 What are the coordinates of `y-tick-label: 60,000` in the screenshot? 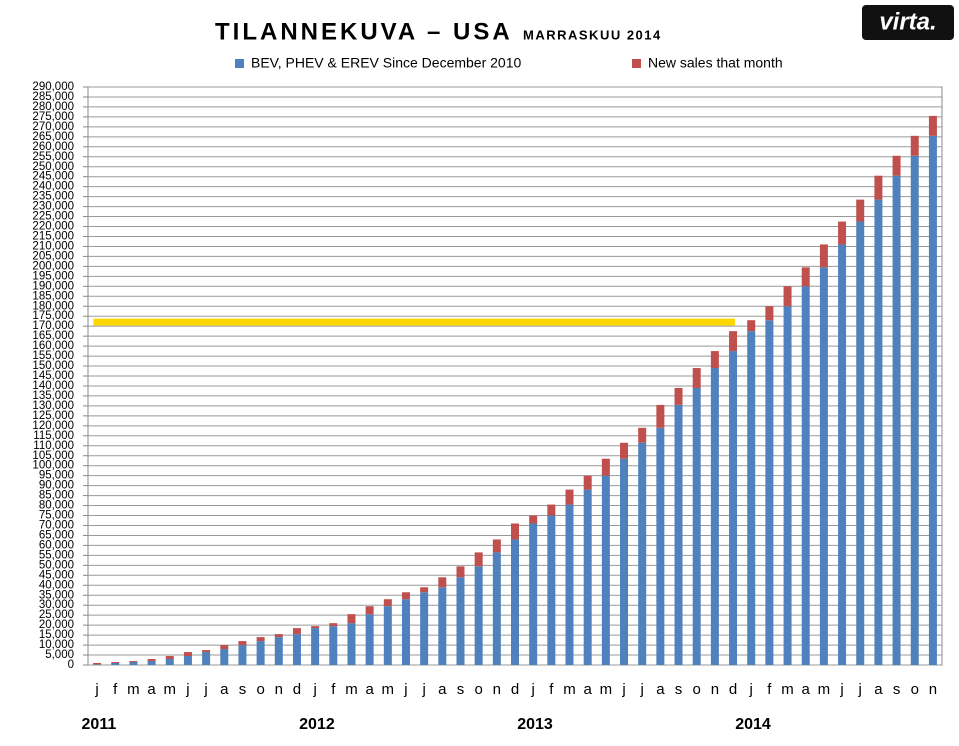 It's located at (56, 545).